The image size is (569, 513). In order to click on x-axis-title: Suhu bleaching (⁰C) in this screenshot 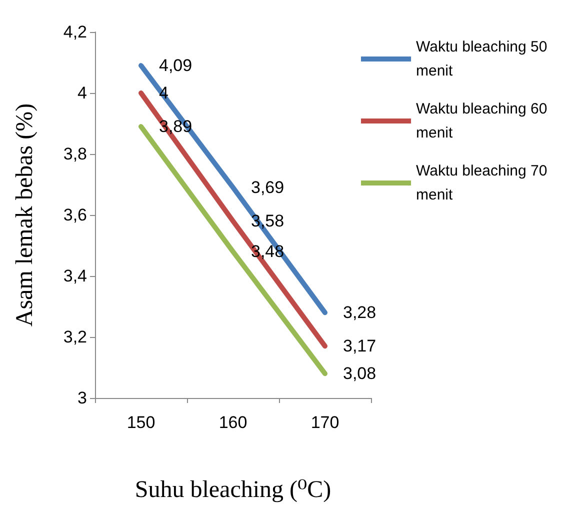, I will do `click(233, 490)`.